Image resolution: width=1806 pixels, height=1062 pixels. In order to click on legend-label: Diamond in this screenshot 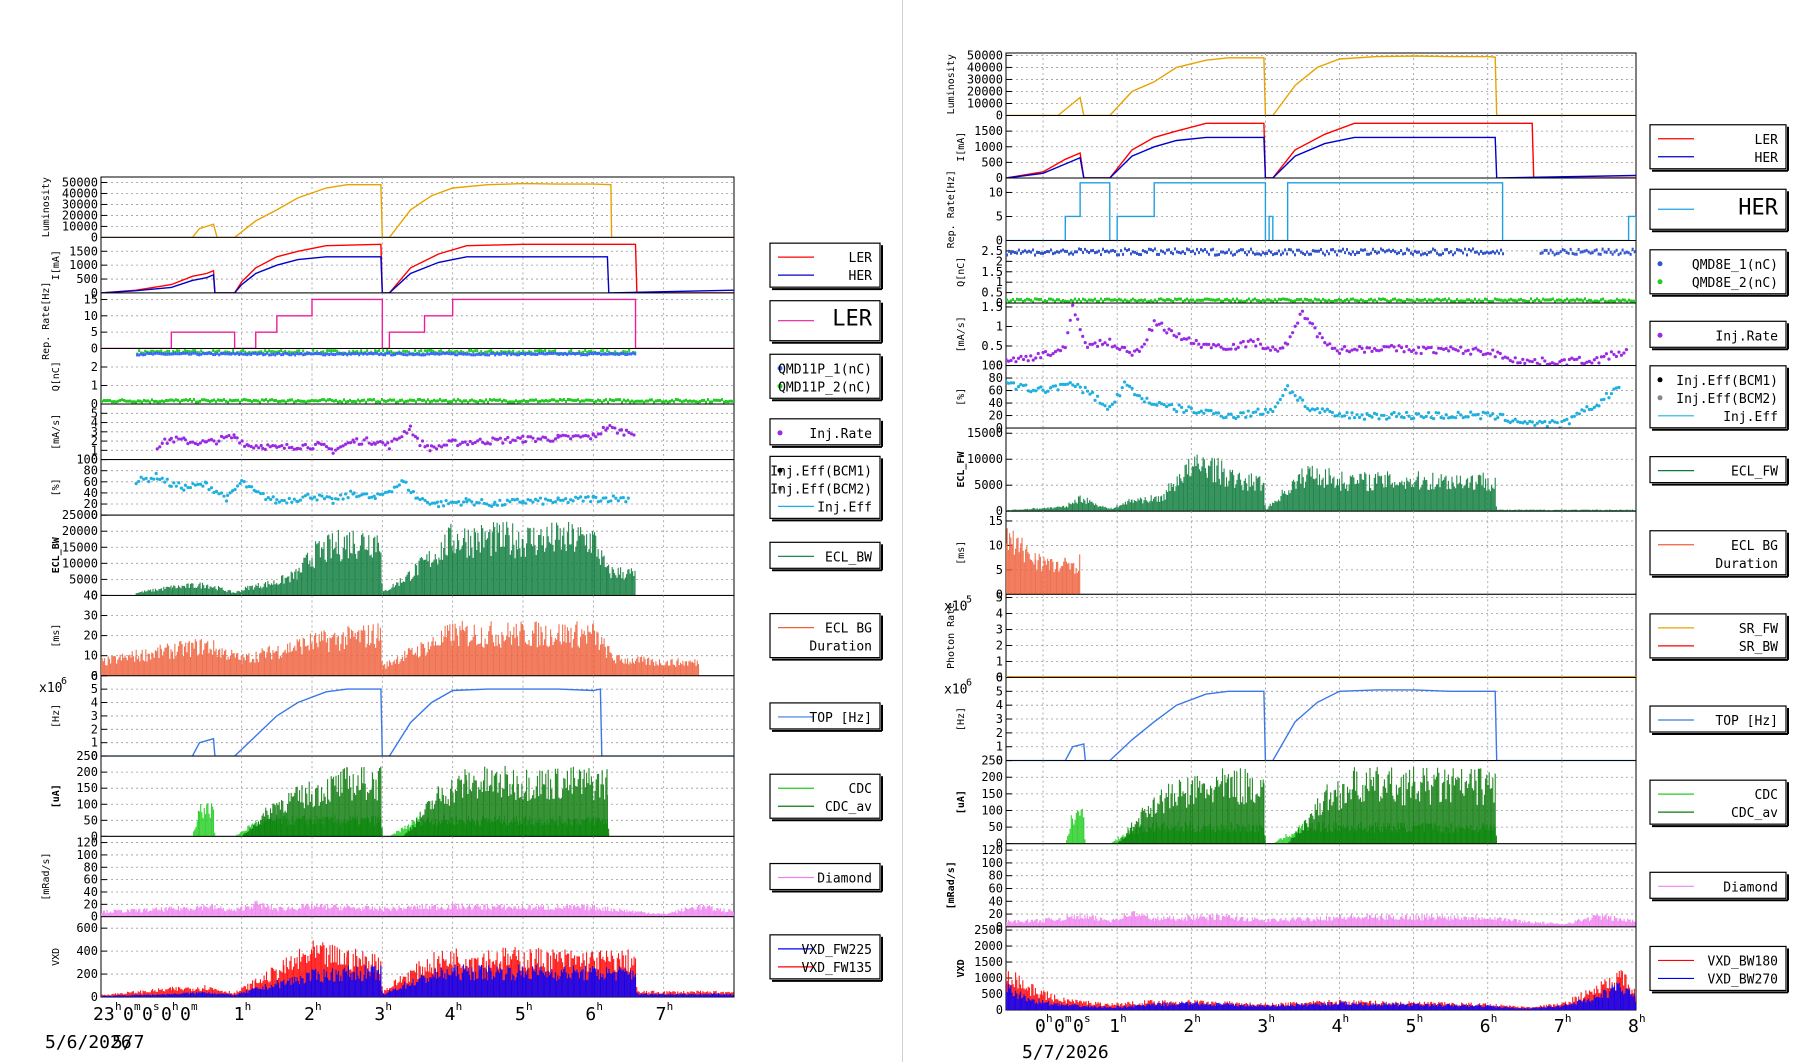, I will do `click(1750, 887)`.